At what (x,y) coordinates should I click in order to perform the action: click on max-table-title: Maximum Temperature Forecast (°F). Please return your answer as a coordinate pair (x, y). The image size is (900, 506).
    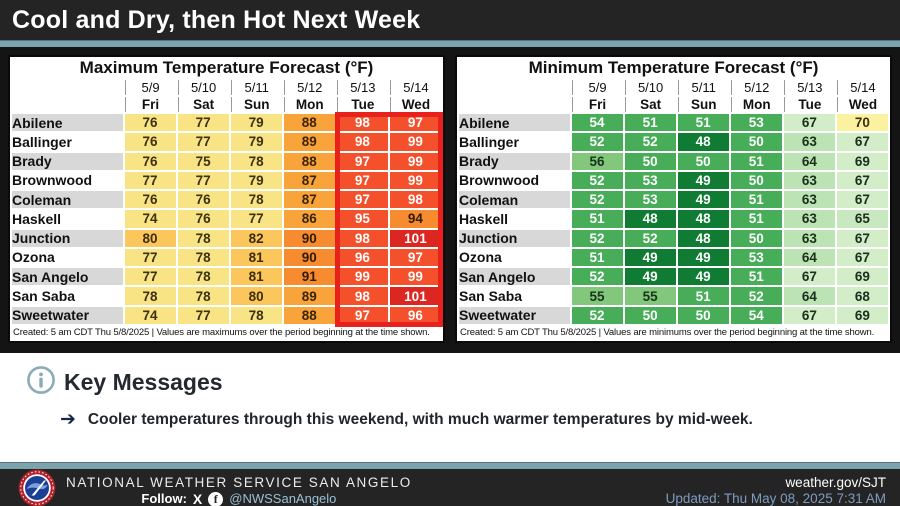
    Looking at the image, I should click on (226, 67).